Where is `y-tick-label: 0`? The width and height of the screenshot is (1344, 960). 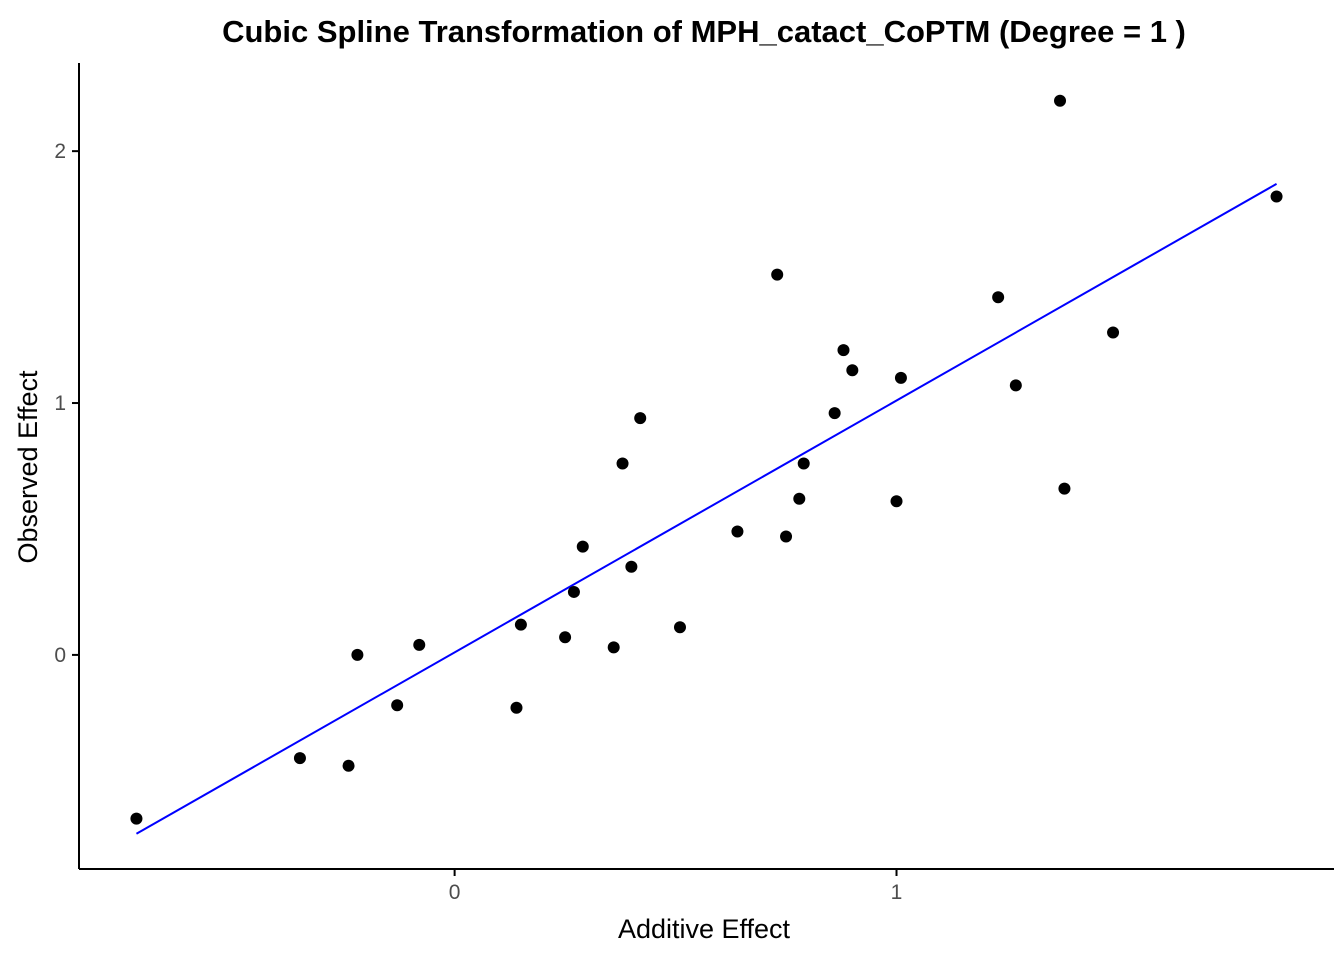 y-tick-label: 0 is located at coordinates (60, 655).